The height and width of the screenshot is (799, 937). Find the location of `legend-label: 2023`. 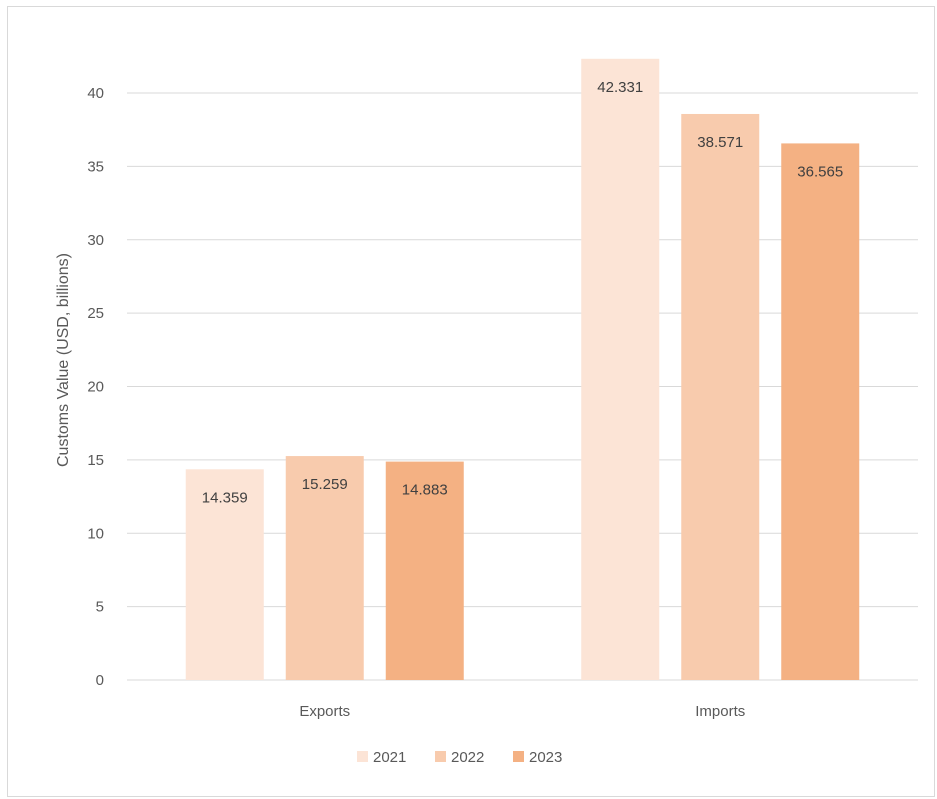

legend-label: 2023 is located at coordinates (545, 757).